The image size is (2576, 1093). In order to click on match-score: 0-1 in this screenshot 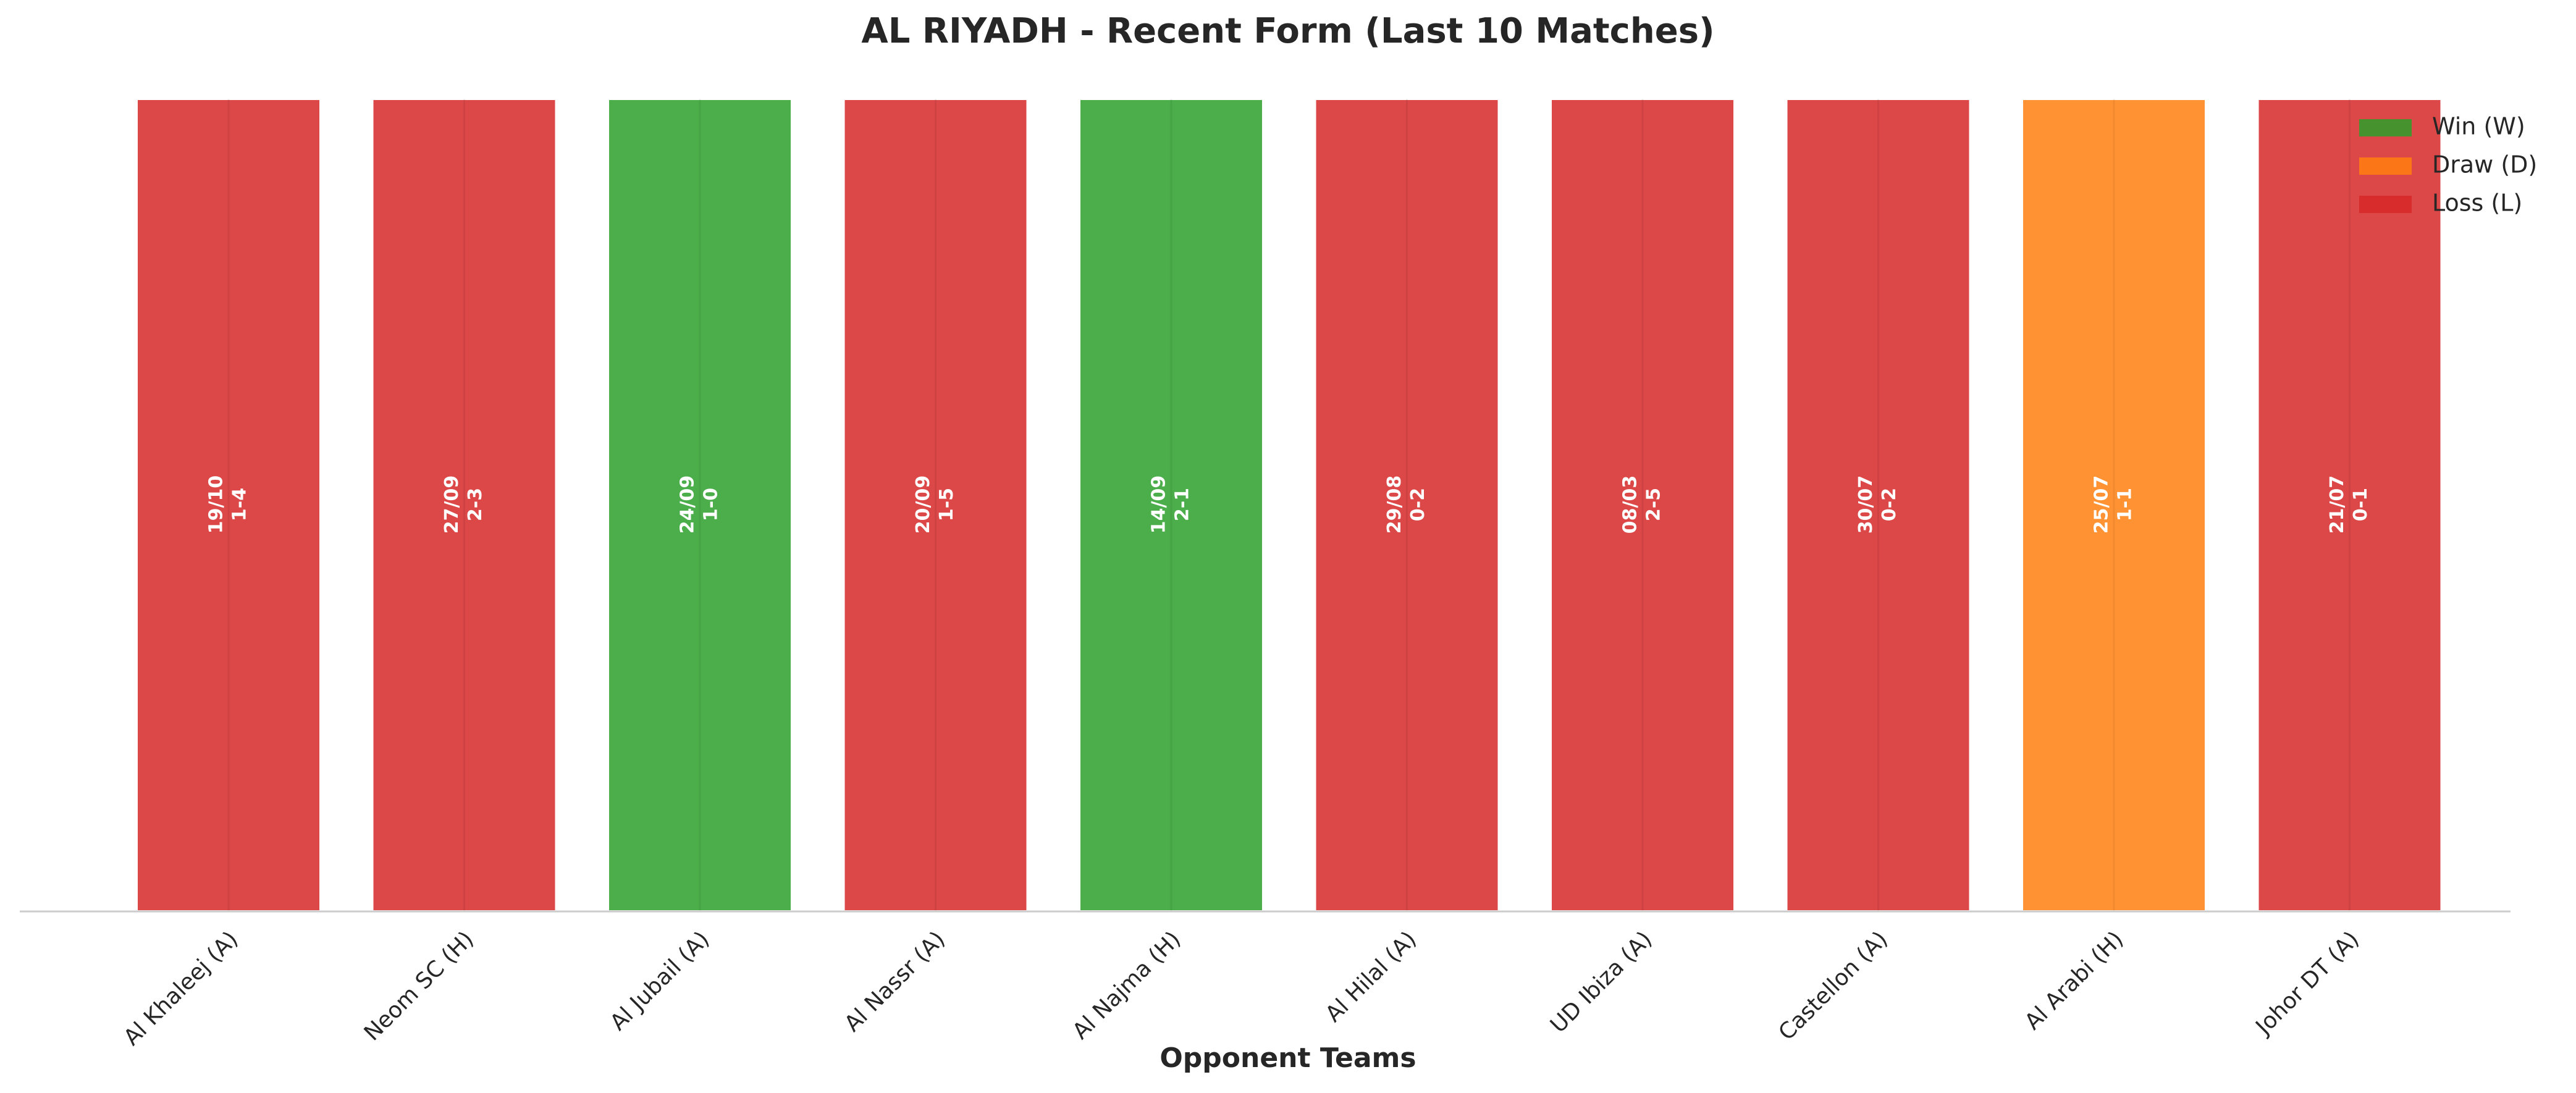, I will do `click(2361, 504)`.